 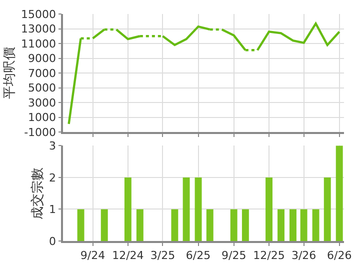 I want to click on y-axis-title: 平均呎價, so click(x=10, y=73).